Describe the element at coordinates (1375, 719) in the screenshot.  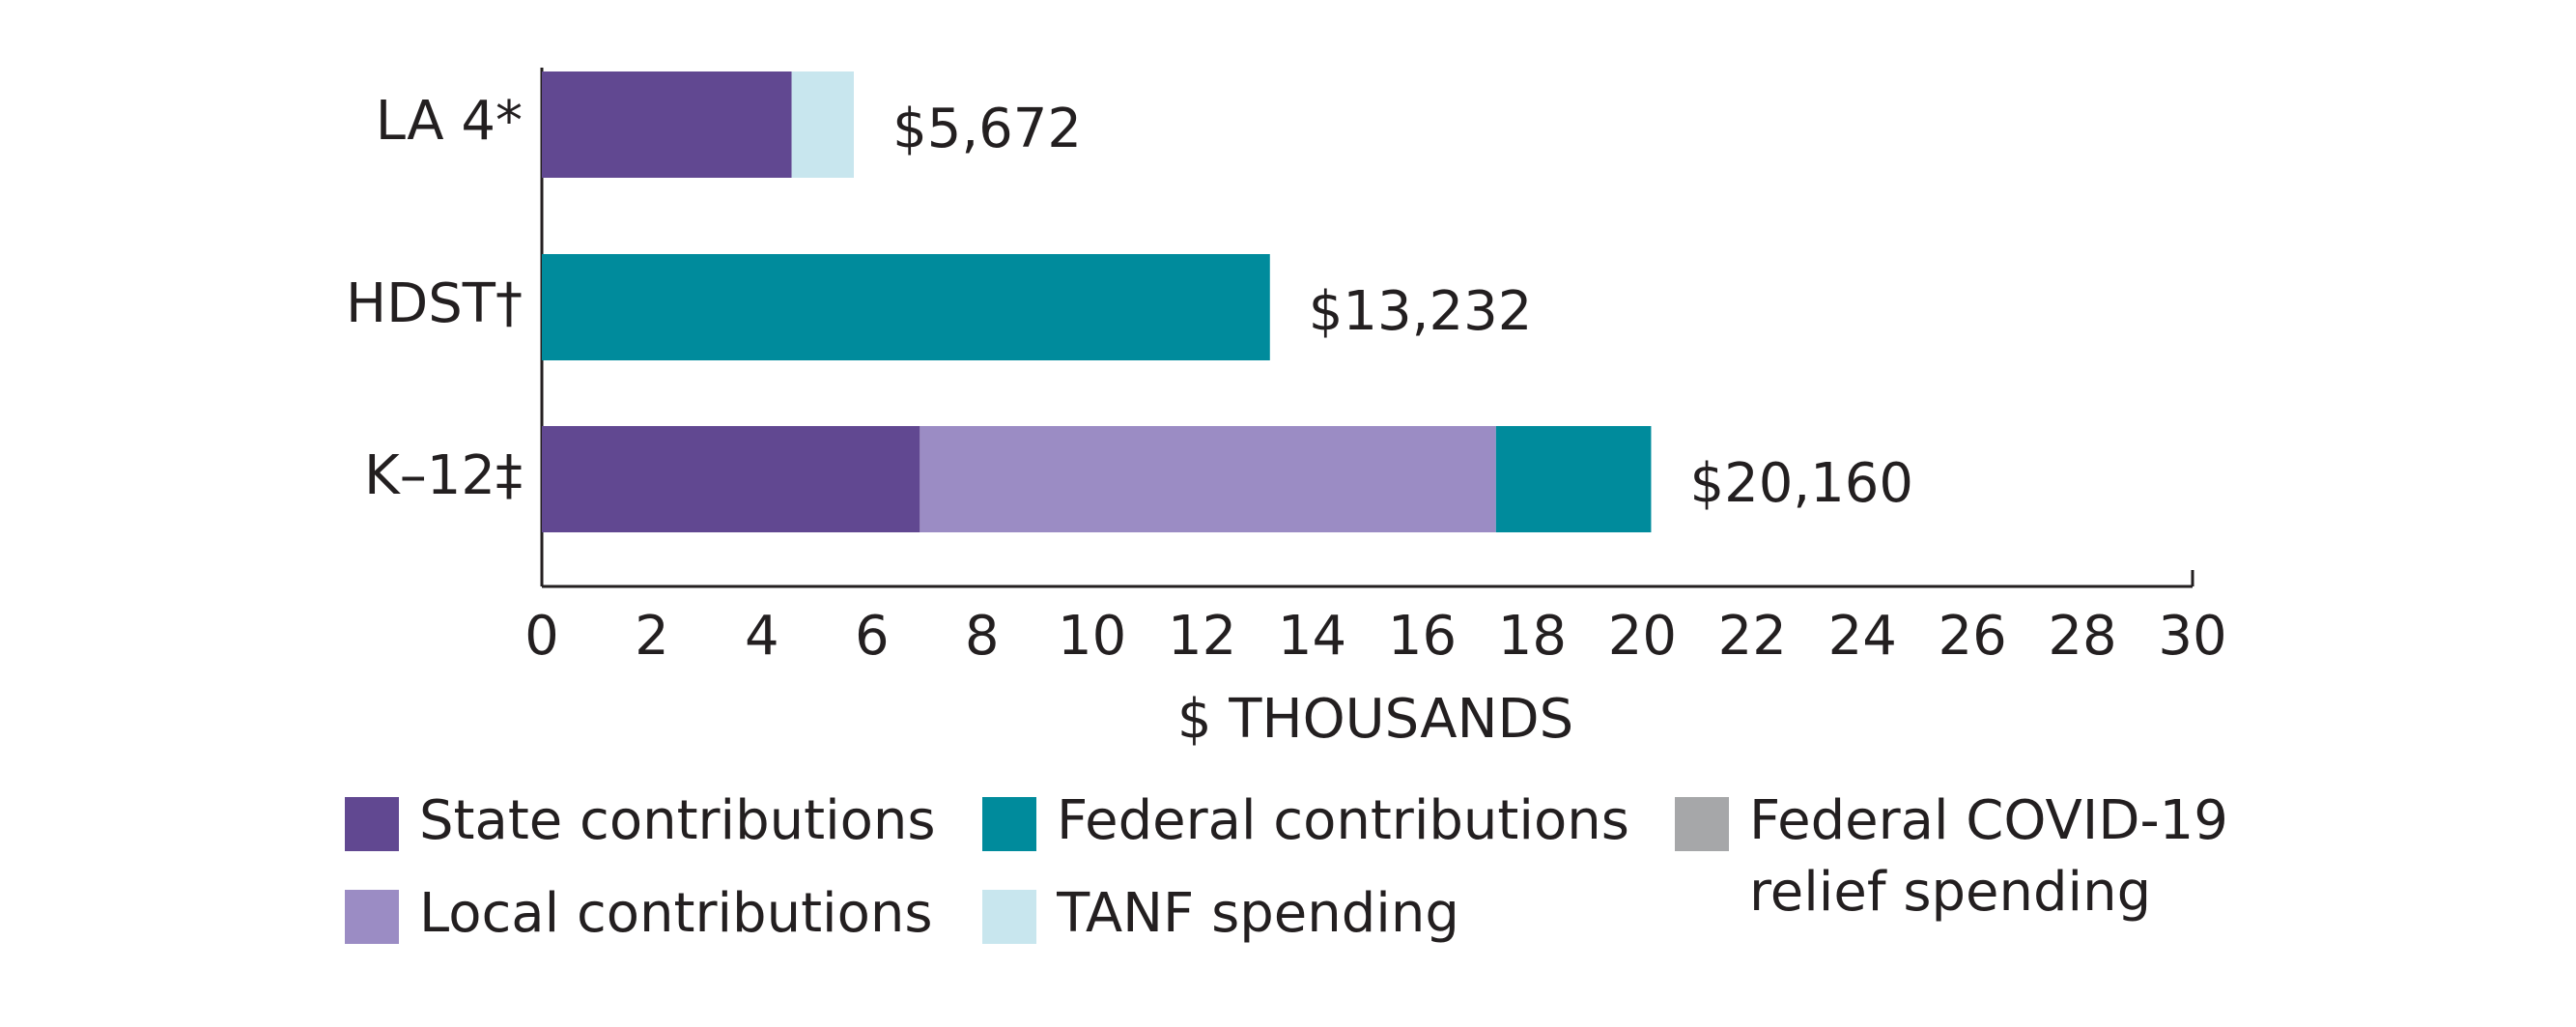
I see `x-axis-title: $ THOUSANDS` at that location.